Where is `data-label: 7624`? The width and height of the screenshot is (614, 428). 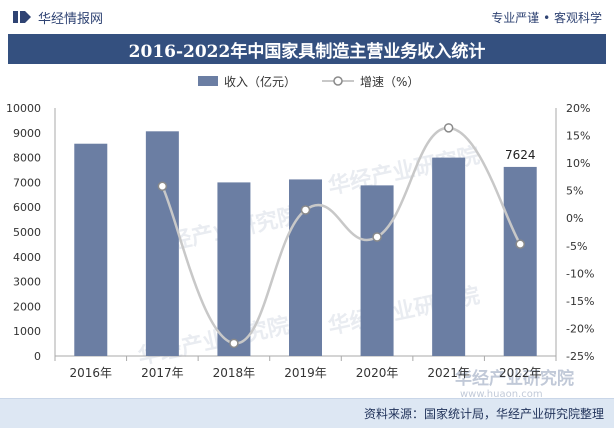 data-label: 7624 is located at coordinates (520, 155).